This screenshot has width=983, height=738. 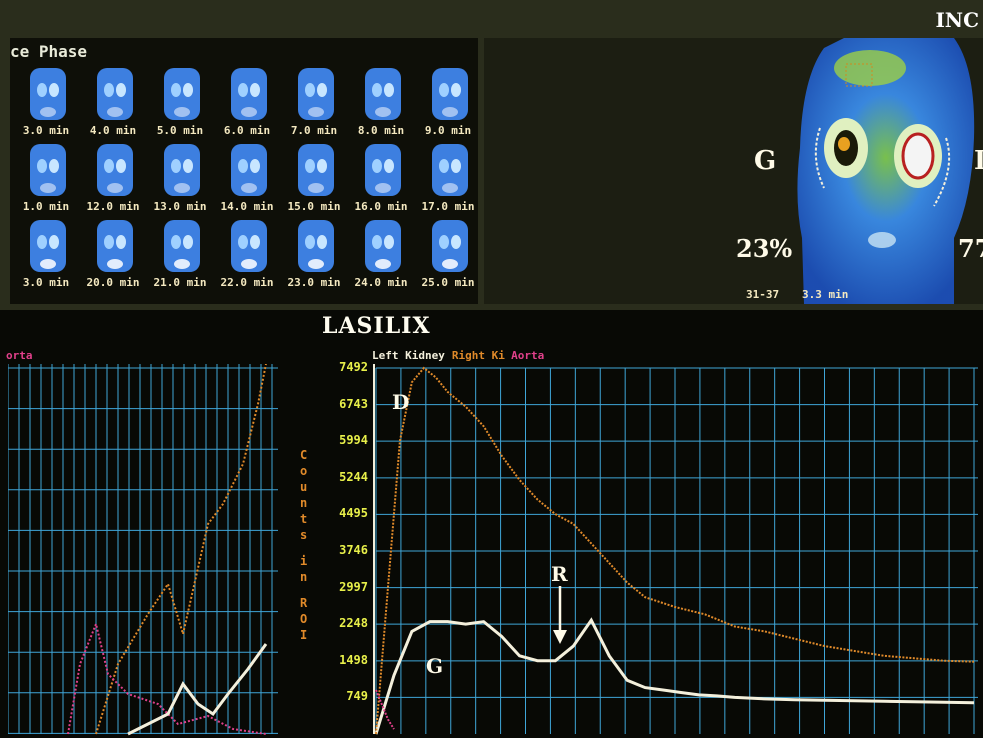 What do you see at coordinates (180, 130) in the screenshot?
I see `frame-time-label: 5.0 min` at bounding box center [180, 130].